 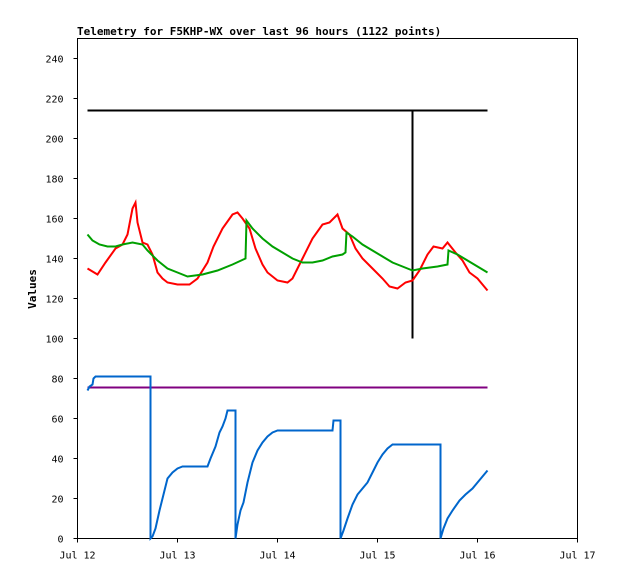 What do you see at coordinates (327, 550) in the screenshot?
I see `x-axis-ticks: Jul 12 Jul 13 Jul 14 Jul 15 Jul 16 Jul 17` at bounding box center [327, 550].